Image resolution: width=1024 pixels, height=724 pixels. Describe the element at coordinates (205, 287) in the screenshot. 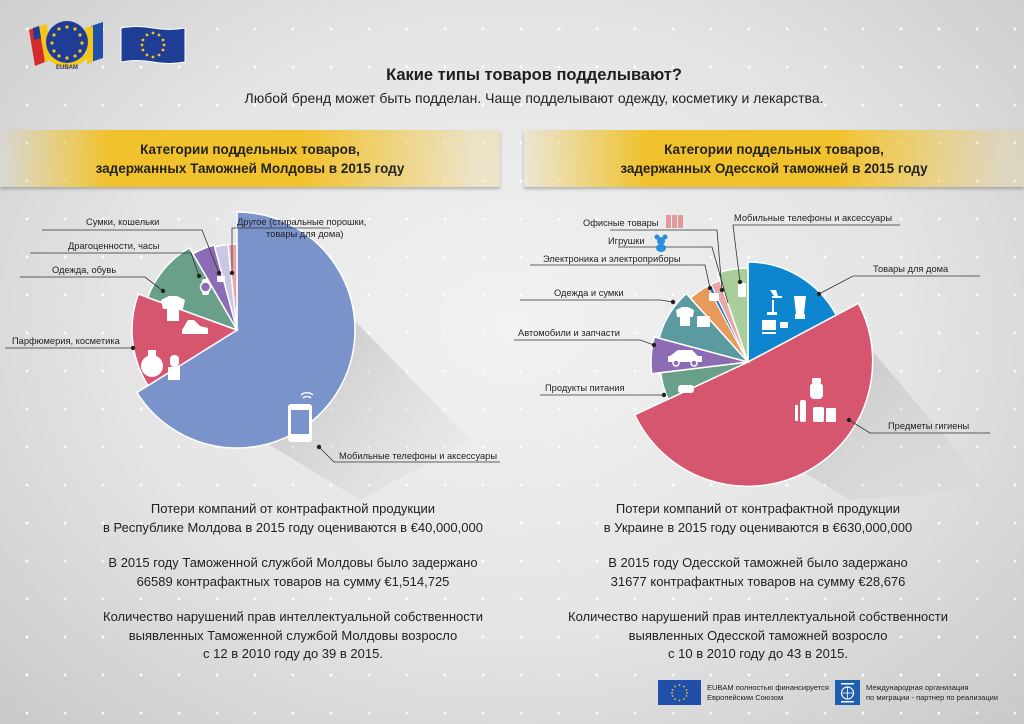

I see `watch-icon` at that location.